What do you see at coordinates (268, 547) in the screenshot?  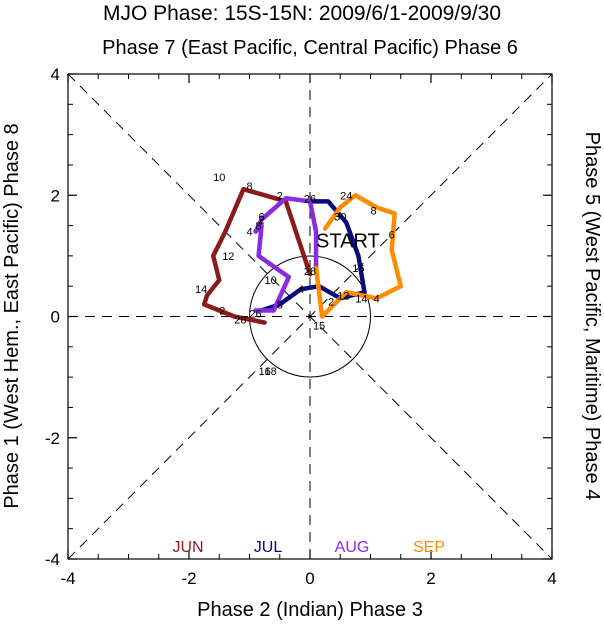 I see `legend-entry-jul: JUL` at bounding box center [268, 547].